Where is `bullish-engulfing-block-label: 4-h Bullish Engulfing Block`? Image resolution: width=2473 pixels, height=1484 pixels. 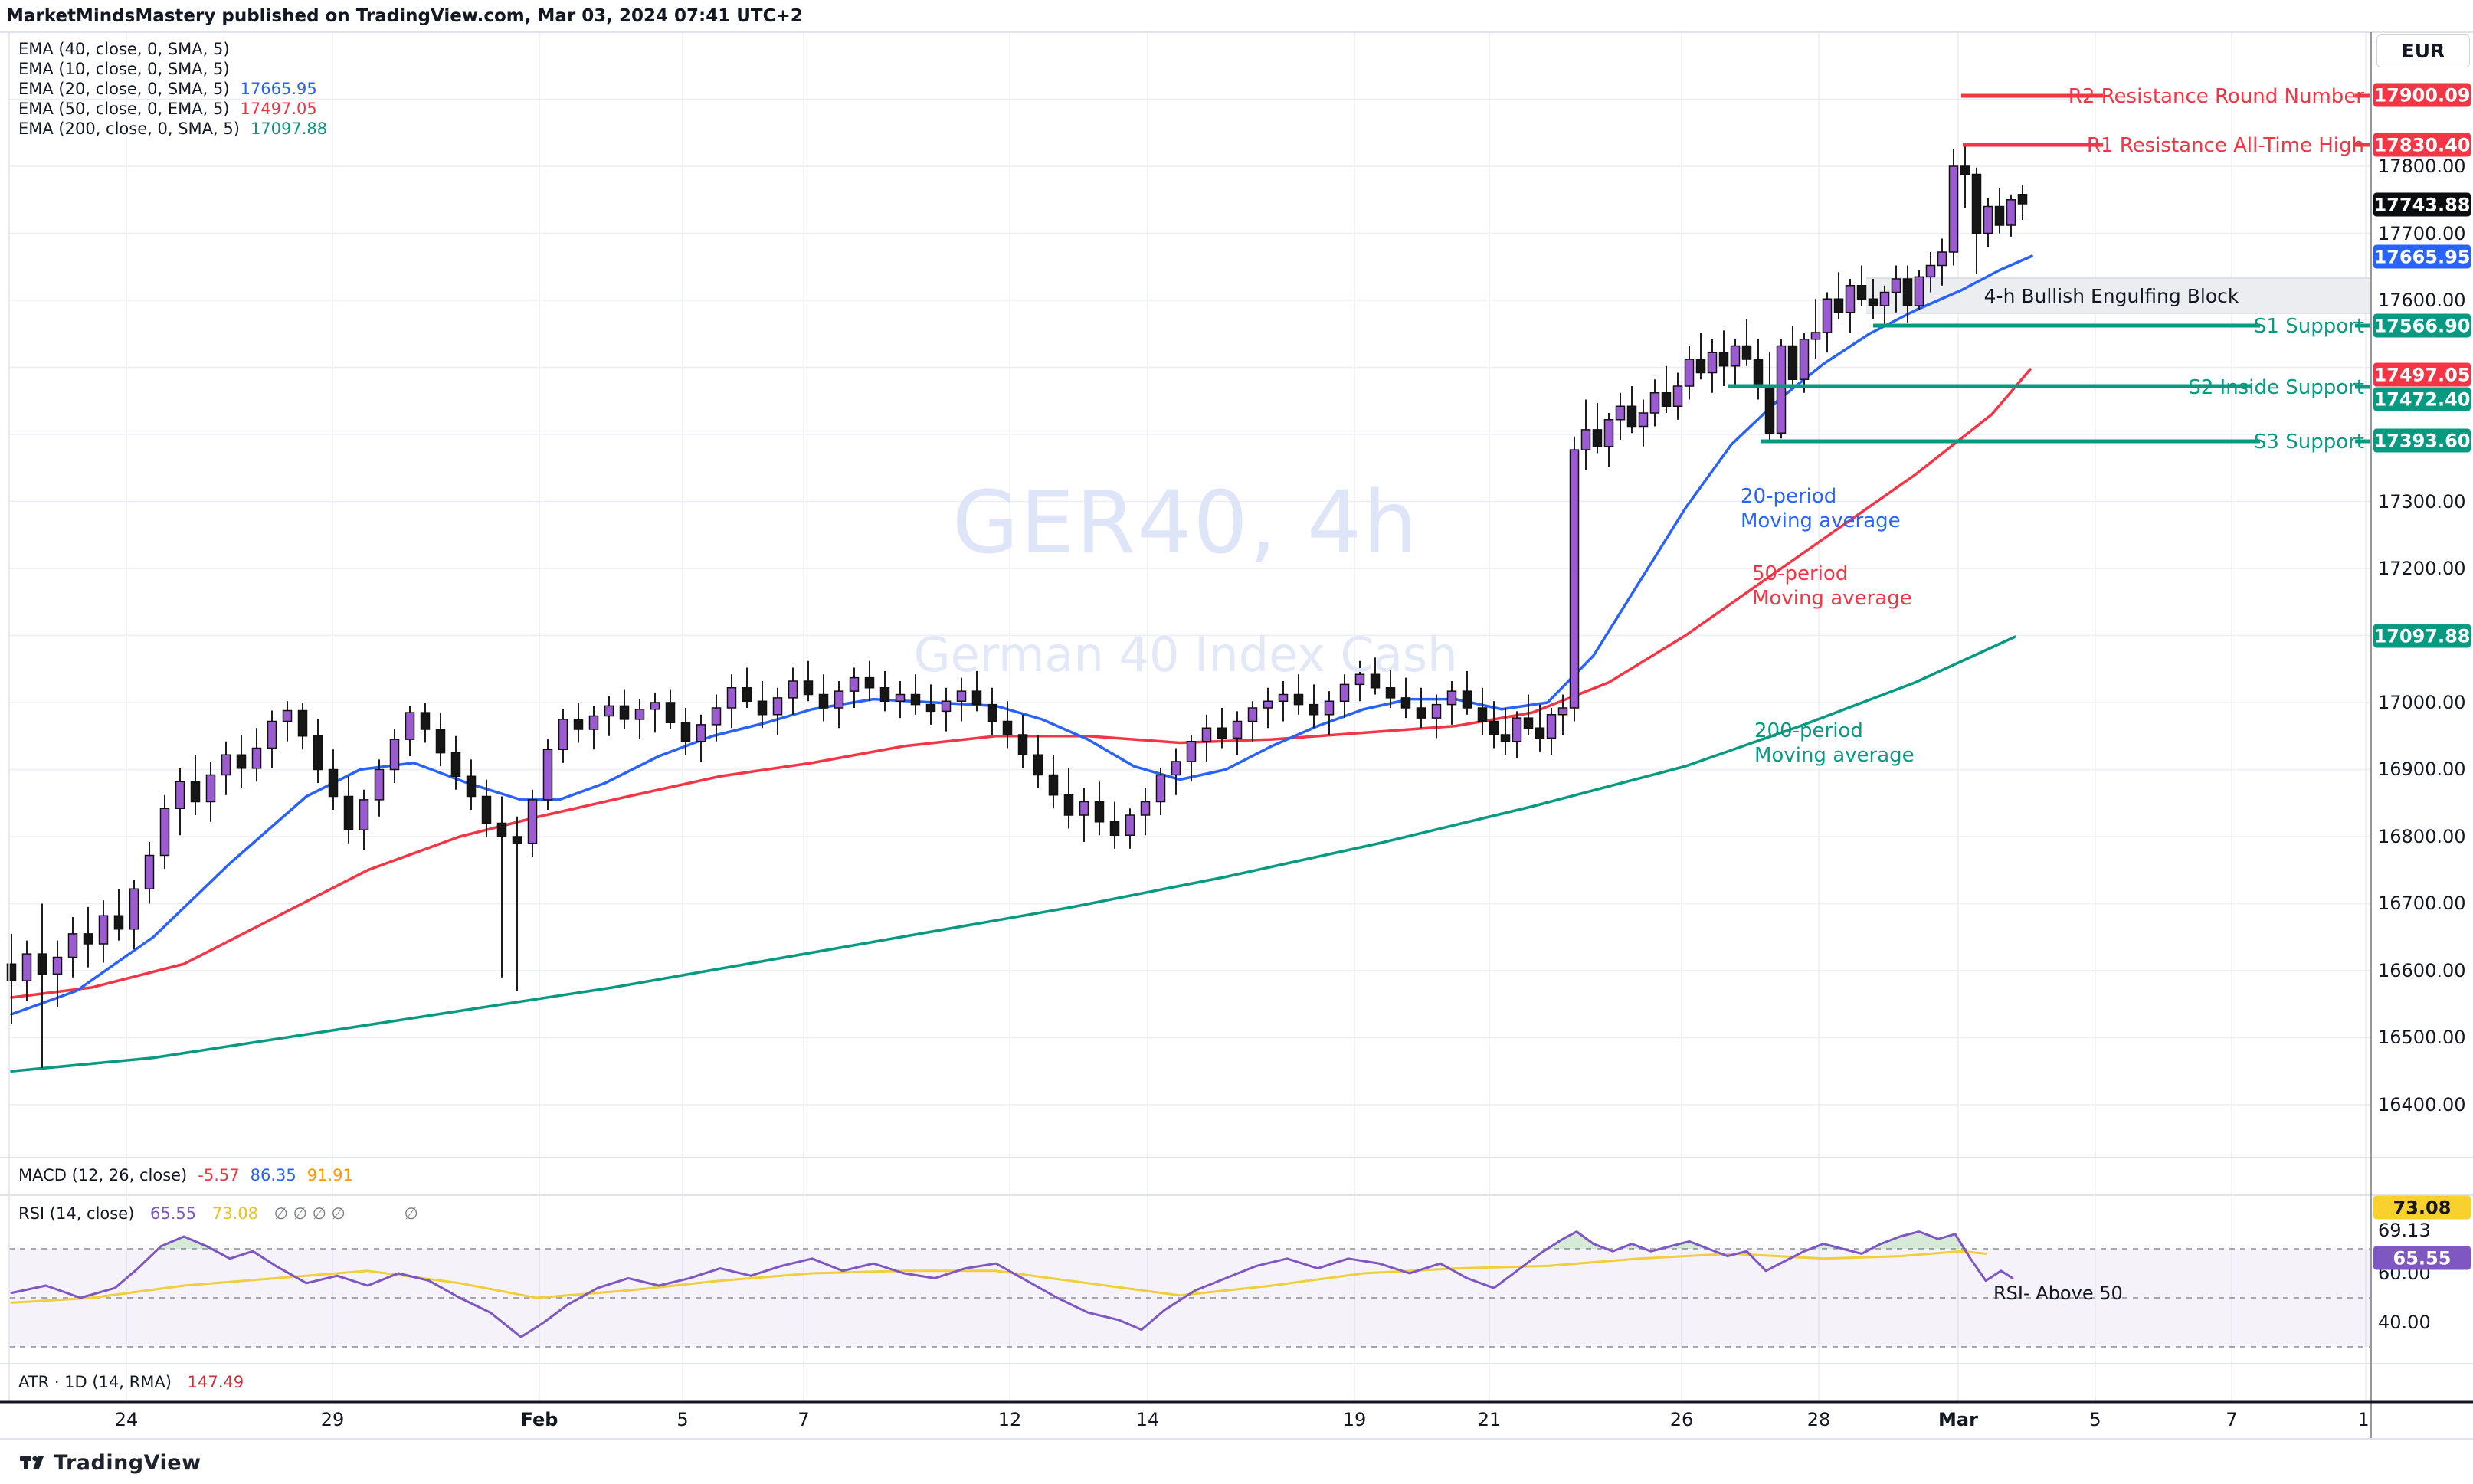 bullish-engulfing-block-label: 4-h Bullish Engulfing Block is located at coordinates (2111, 296).